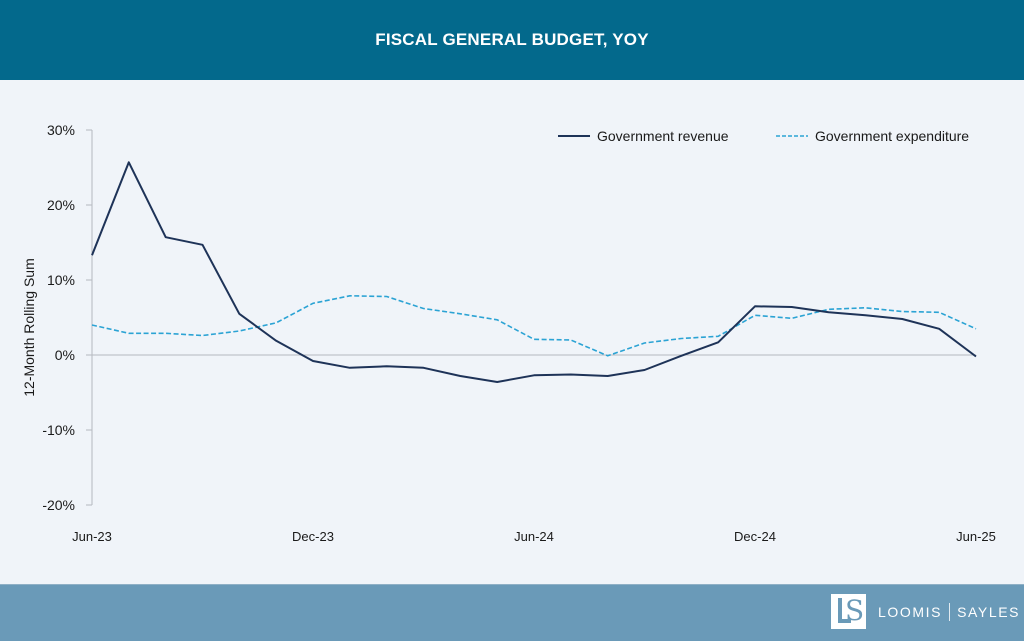 This screenshot has width=1024, height=641. What do you see at coordinates (755, 536) in the screenshot?
I see `x-tick-label: Dec-24` at bounding box center [755, 536].